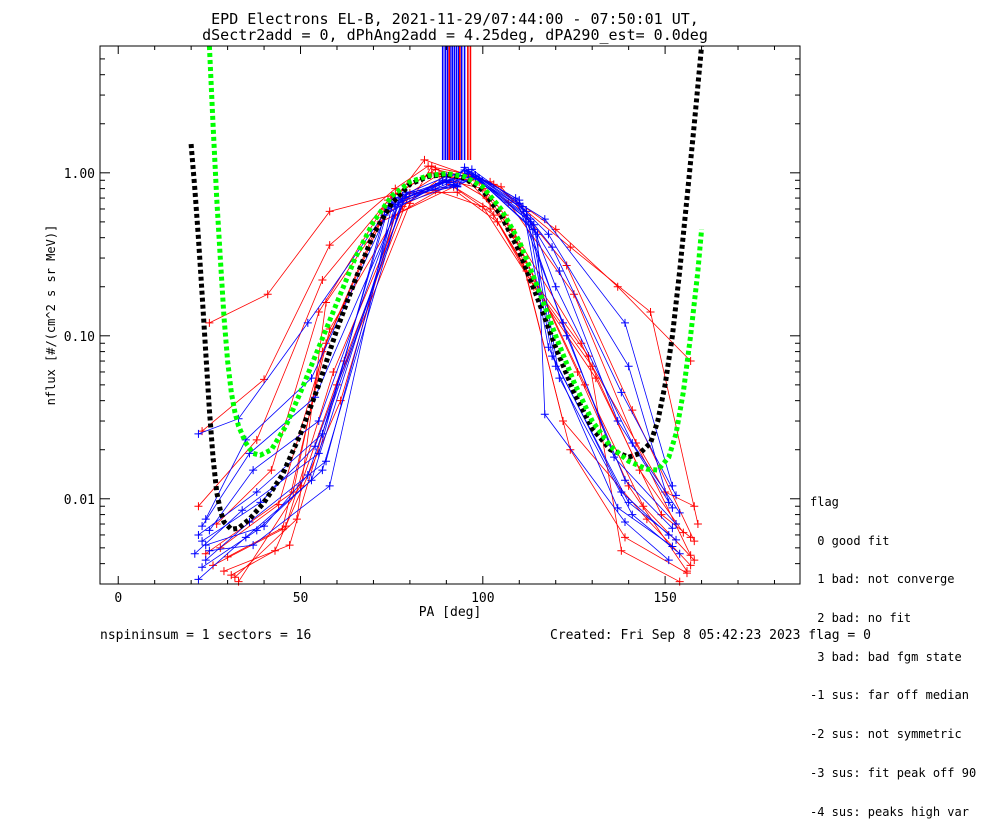 Image resolution: width=1000 pixels, height=831 pixels. Describe the element at coordinates (301, 598) in the screenshot. I see `x-tick-label: 50` at that location.